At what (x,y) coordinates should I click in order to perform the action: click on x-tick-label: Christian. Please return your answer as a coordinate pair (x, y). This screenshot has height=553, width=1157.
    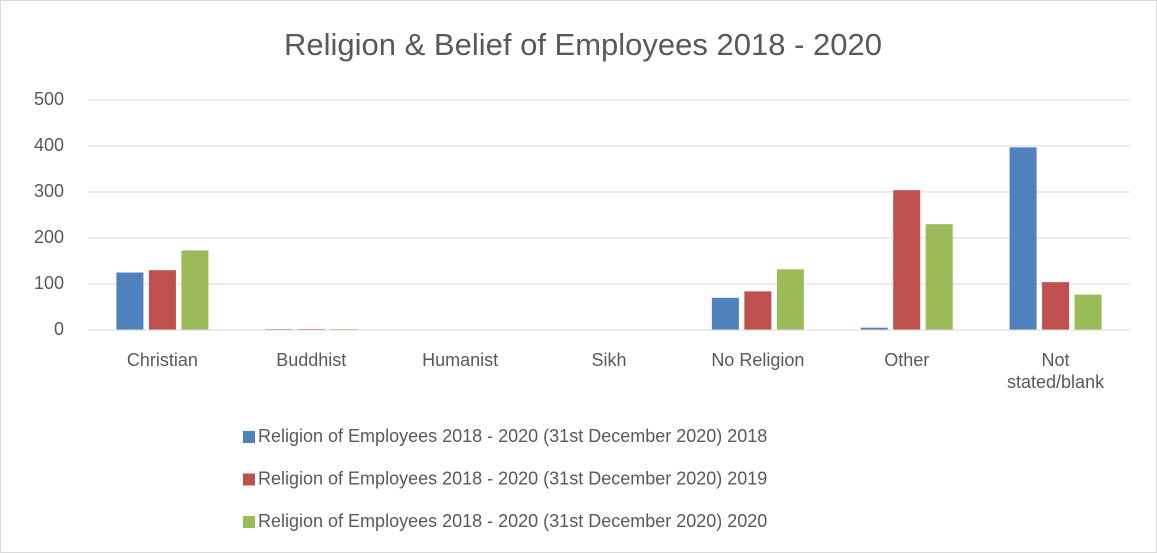
    Looking at the image, I should click on (162, 360).